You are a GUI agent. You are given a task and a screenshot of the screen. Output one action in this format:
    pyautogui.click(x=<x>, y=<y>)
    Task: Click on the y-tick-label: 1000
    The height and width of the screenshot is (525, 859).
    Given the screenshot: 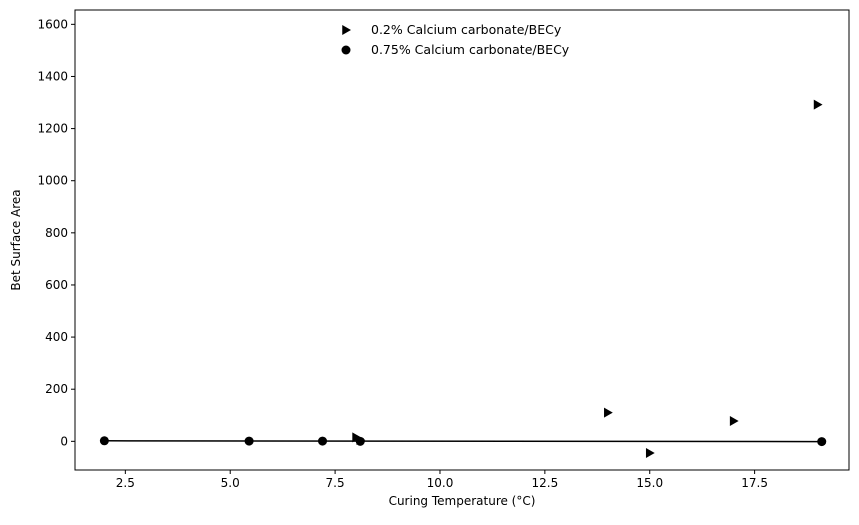 What is the action you would take?
    pyautogui.click(x=52, y=181)
    